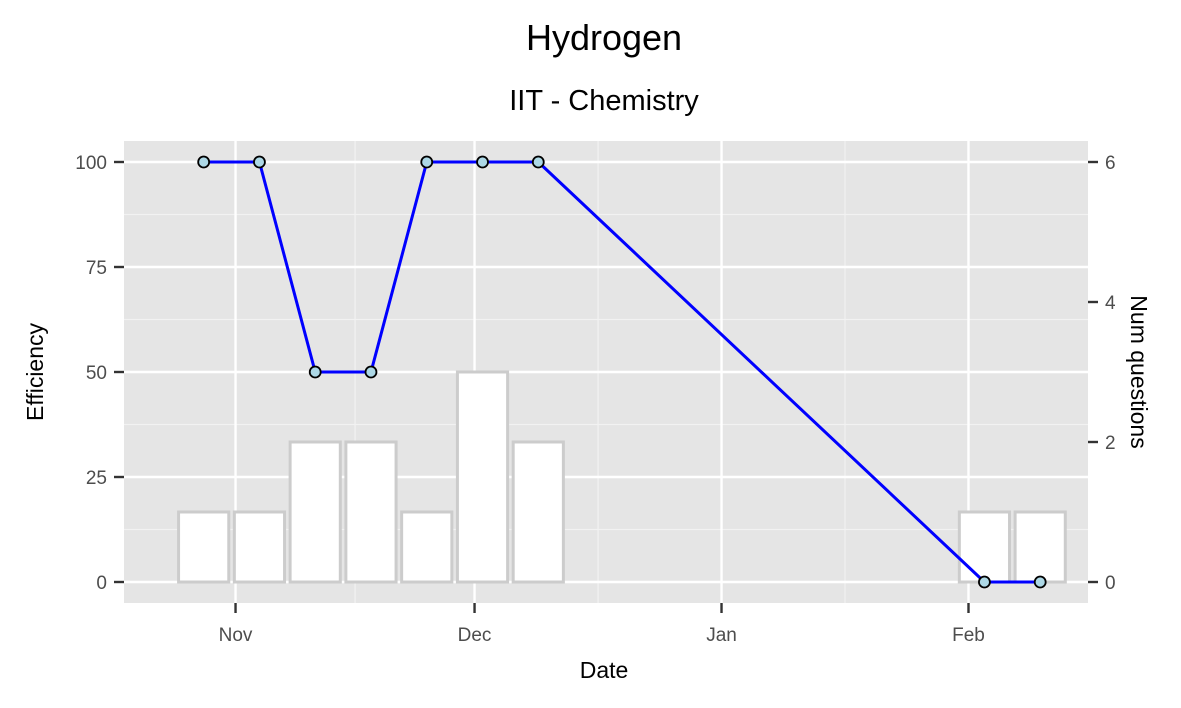  Describe the element at coordinates (1110, 163) in the screenshot. I see `y-right-tick-label: 6` at that location.